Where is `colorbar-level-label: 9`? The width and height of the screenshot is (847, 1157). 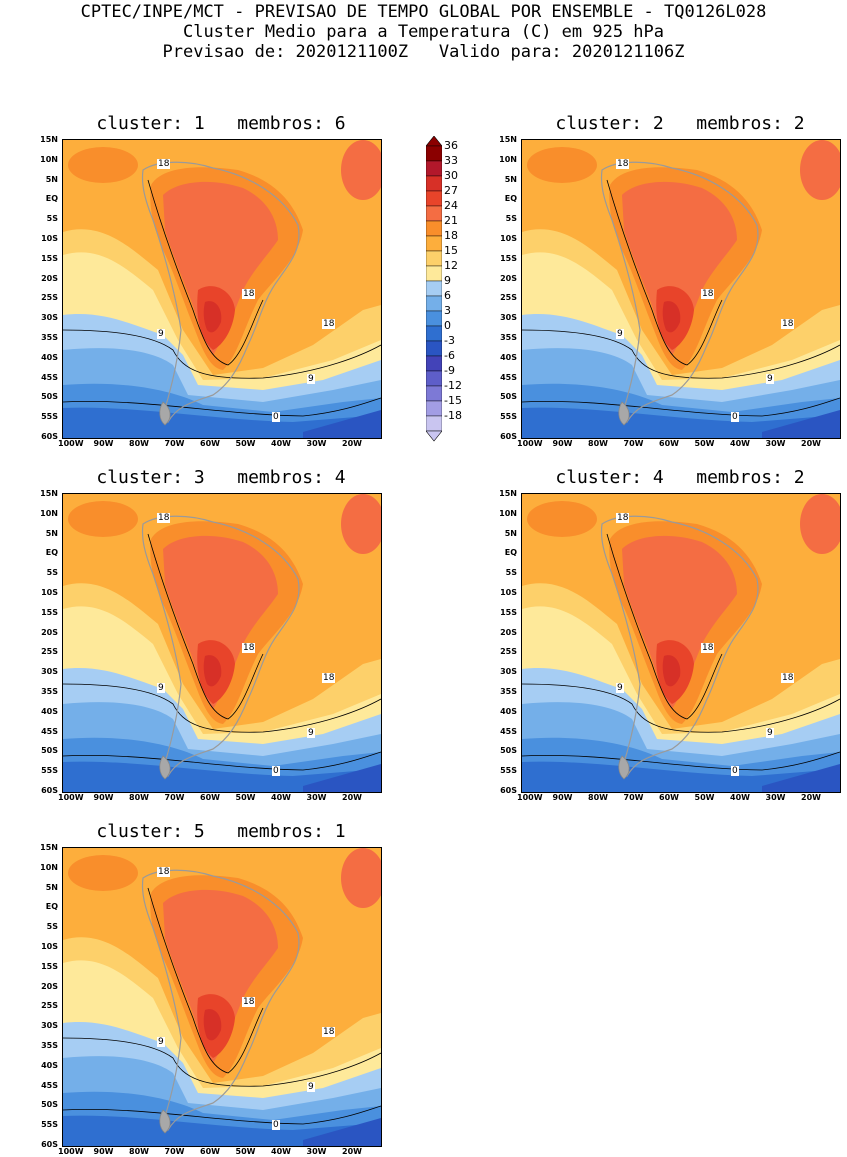 colorbar-level-label: 9 is located at coordinates (447, 280).